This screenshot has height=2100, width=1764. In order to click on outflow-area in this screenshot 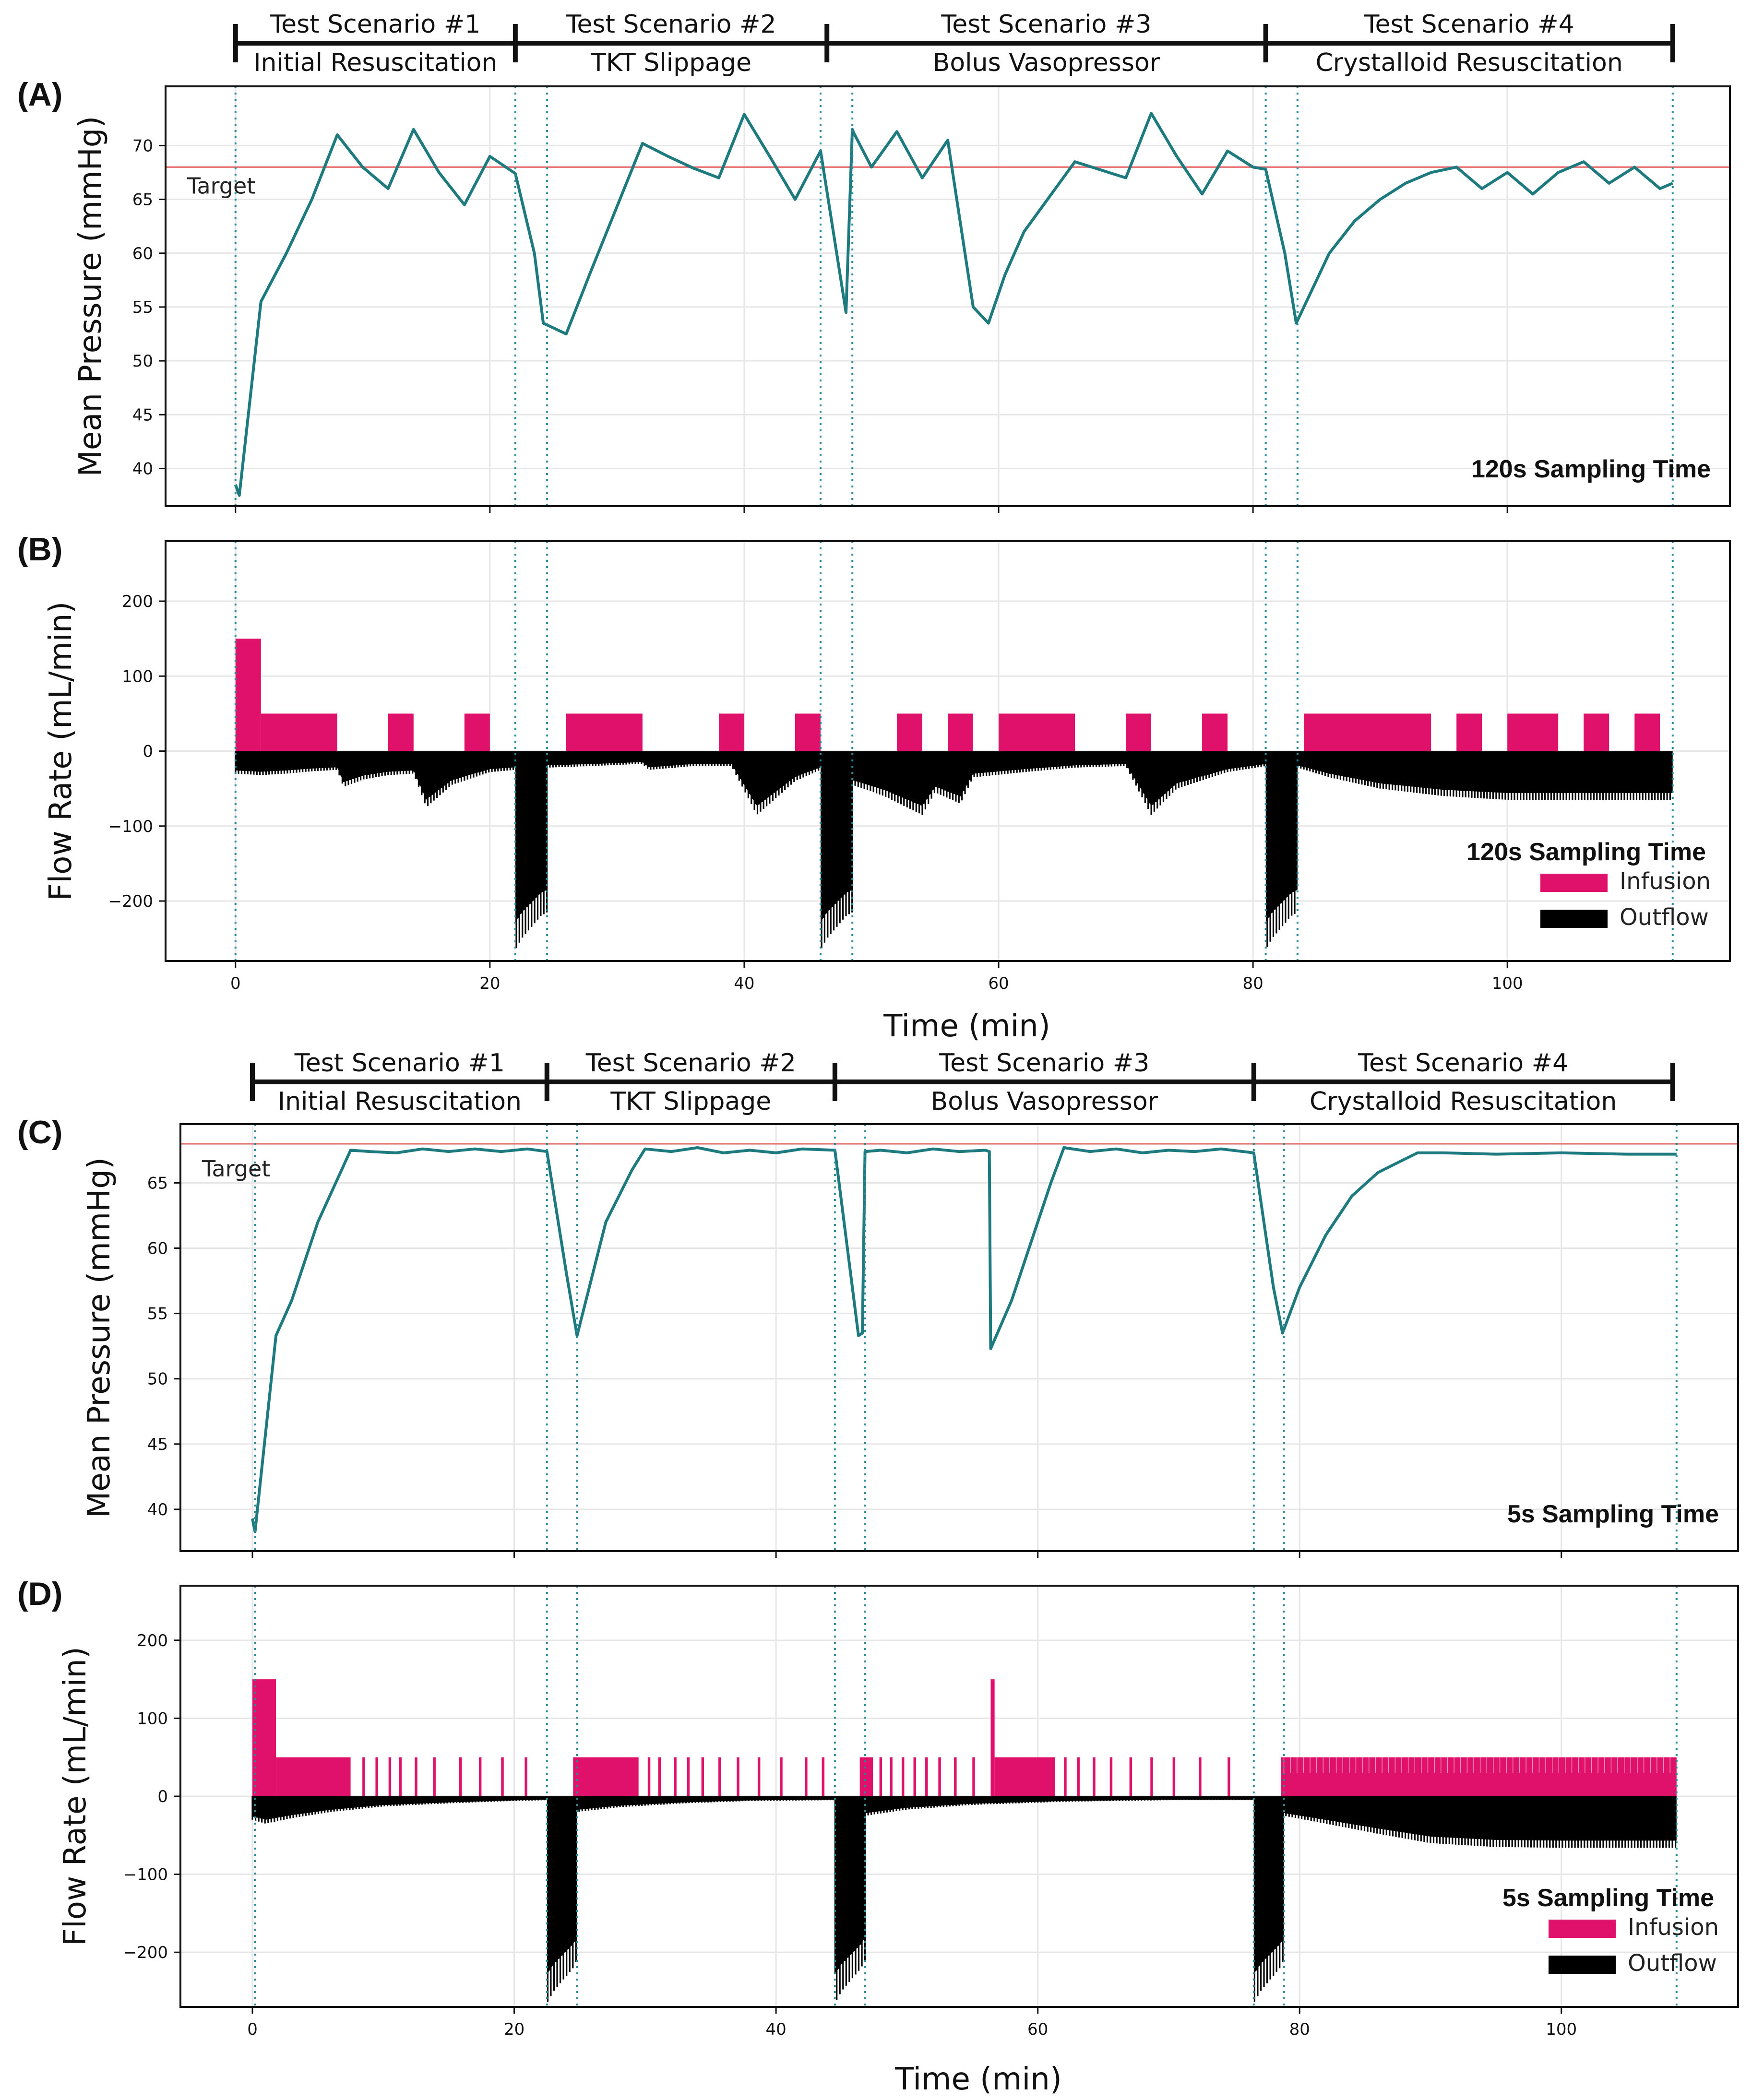, I will do `click(965, 1885)`.